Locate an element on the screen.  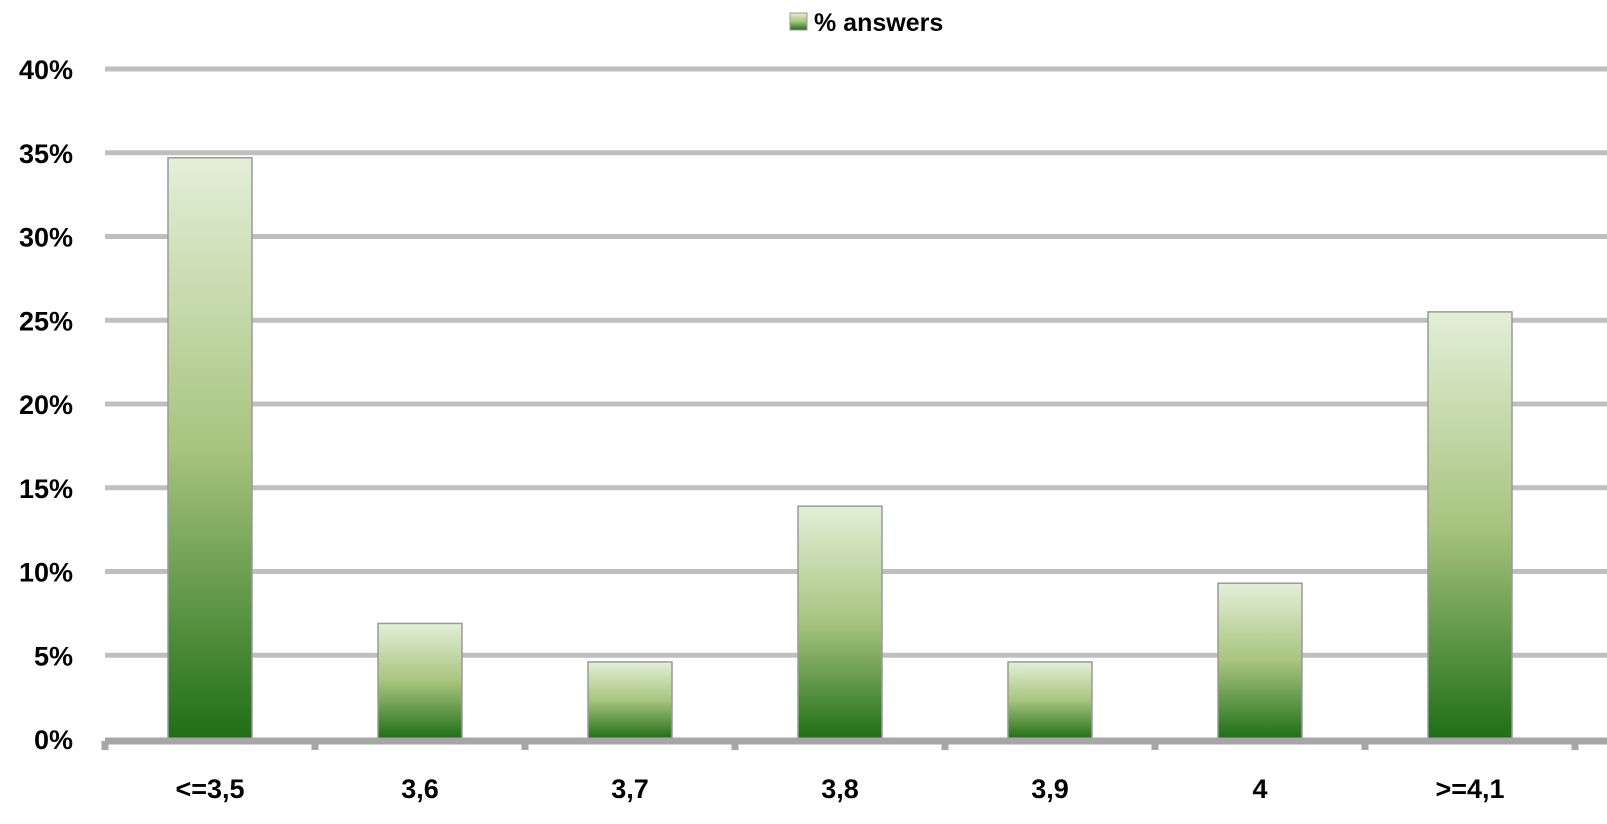
y-tick-label: 30% is located at coordinates (46, 238).